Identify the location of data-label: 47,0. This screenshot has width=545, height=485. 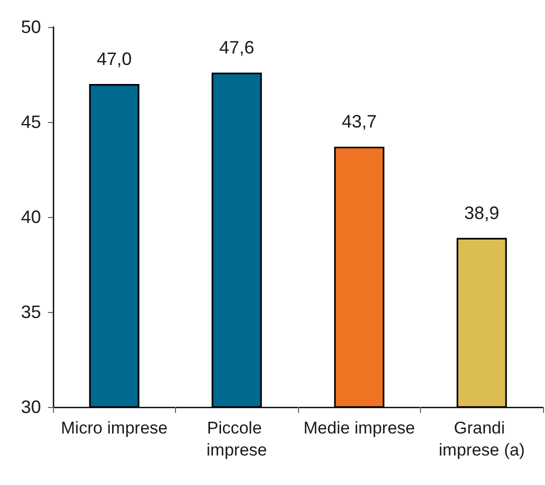
(114, 59).